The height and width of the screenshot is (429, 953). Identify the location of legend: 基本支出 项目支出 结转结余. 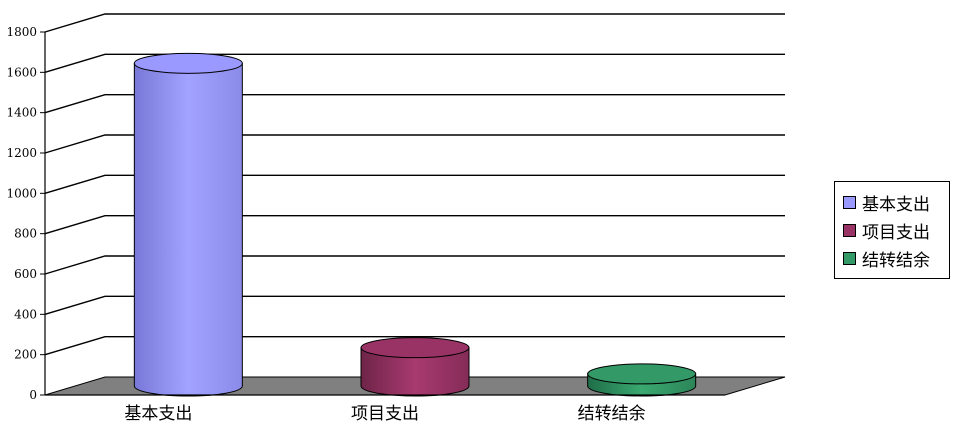
(892, 230).